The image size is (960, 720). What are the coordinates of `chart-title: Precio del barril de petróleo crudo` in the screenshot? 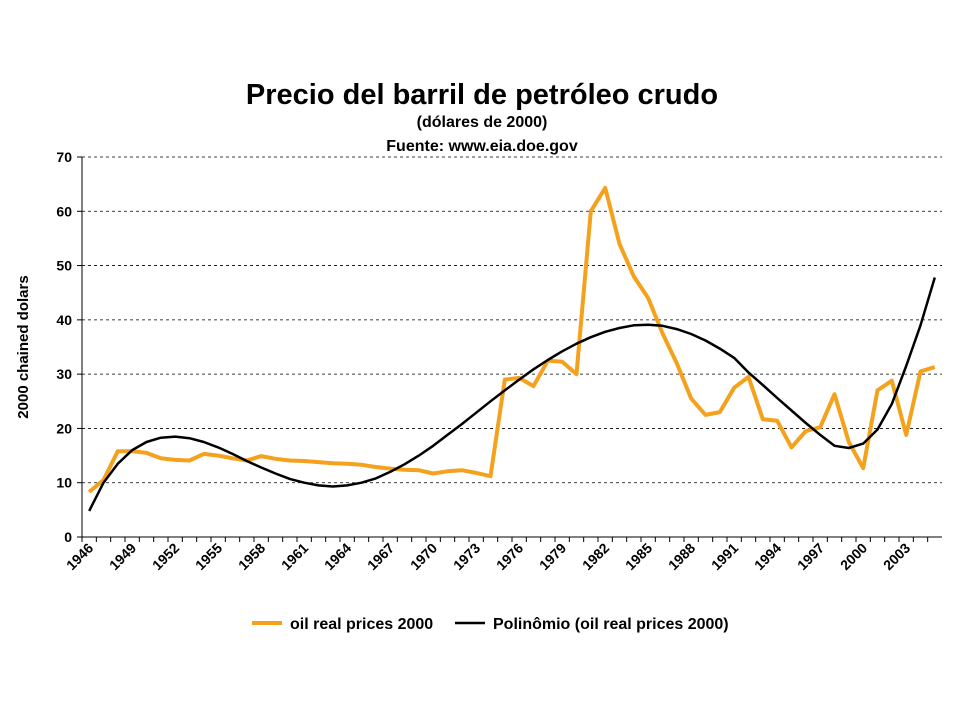 It's located at (482, 95).